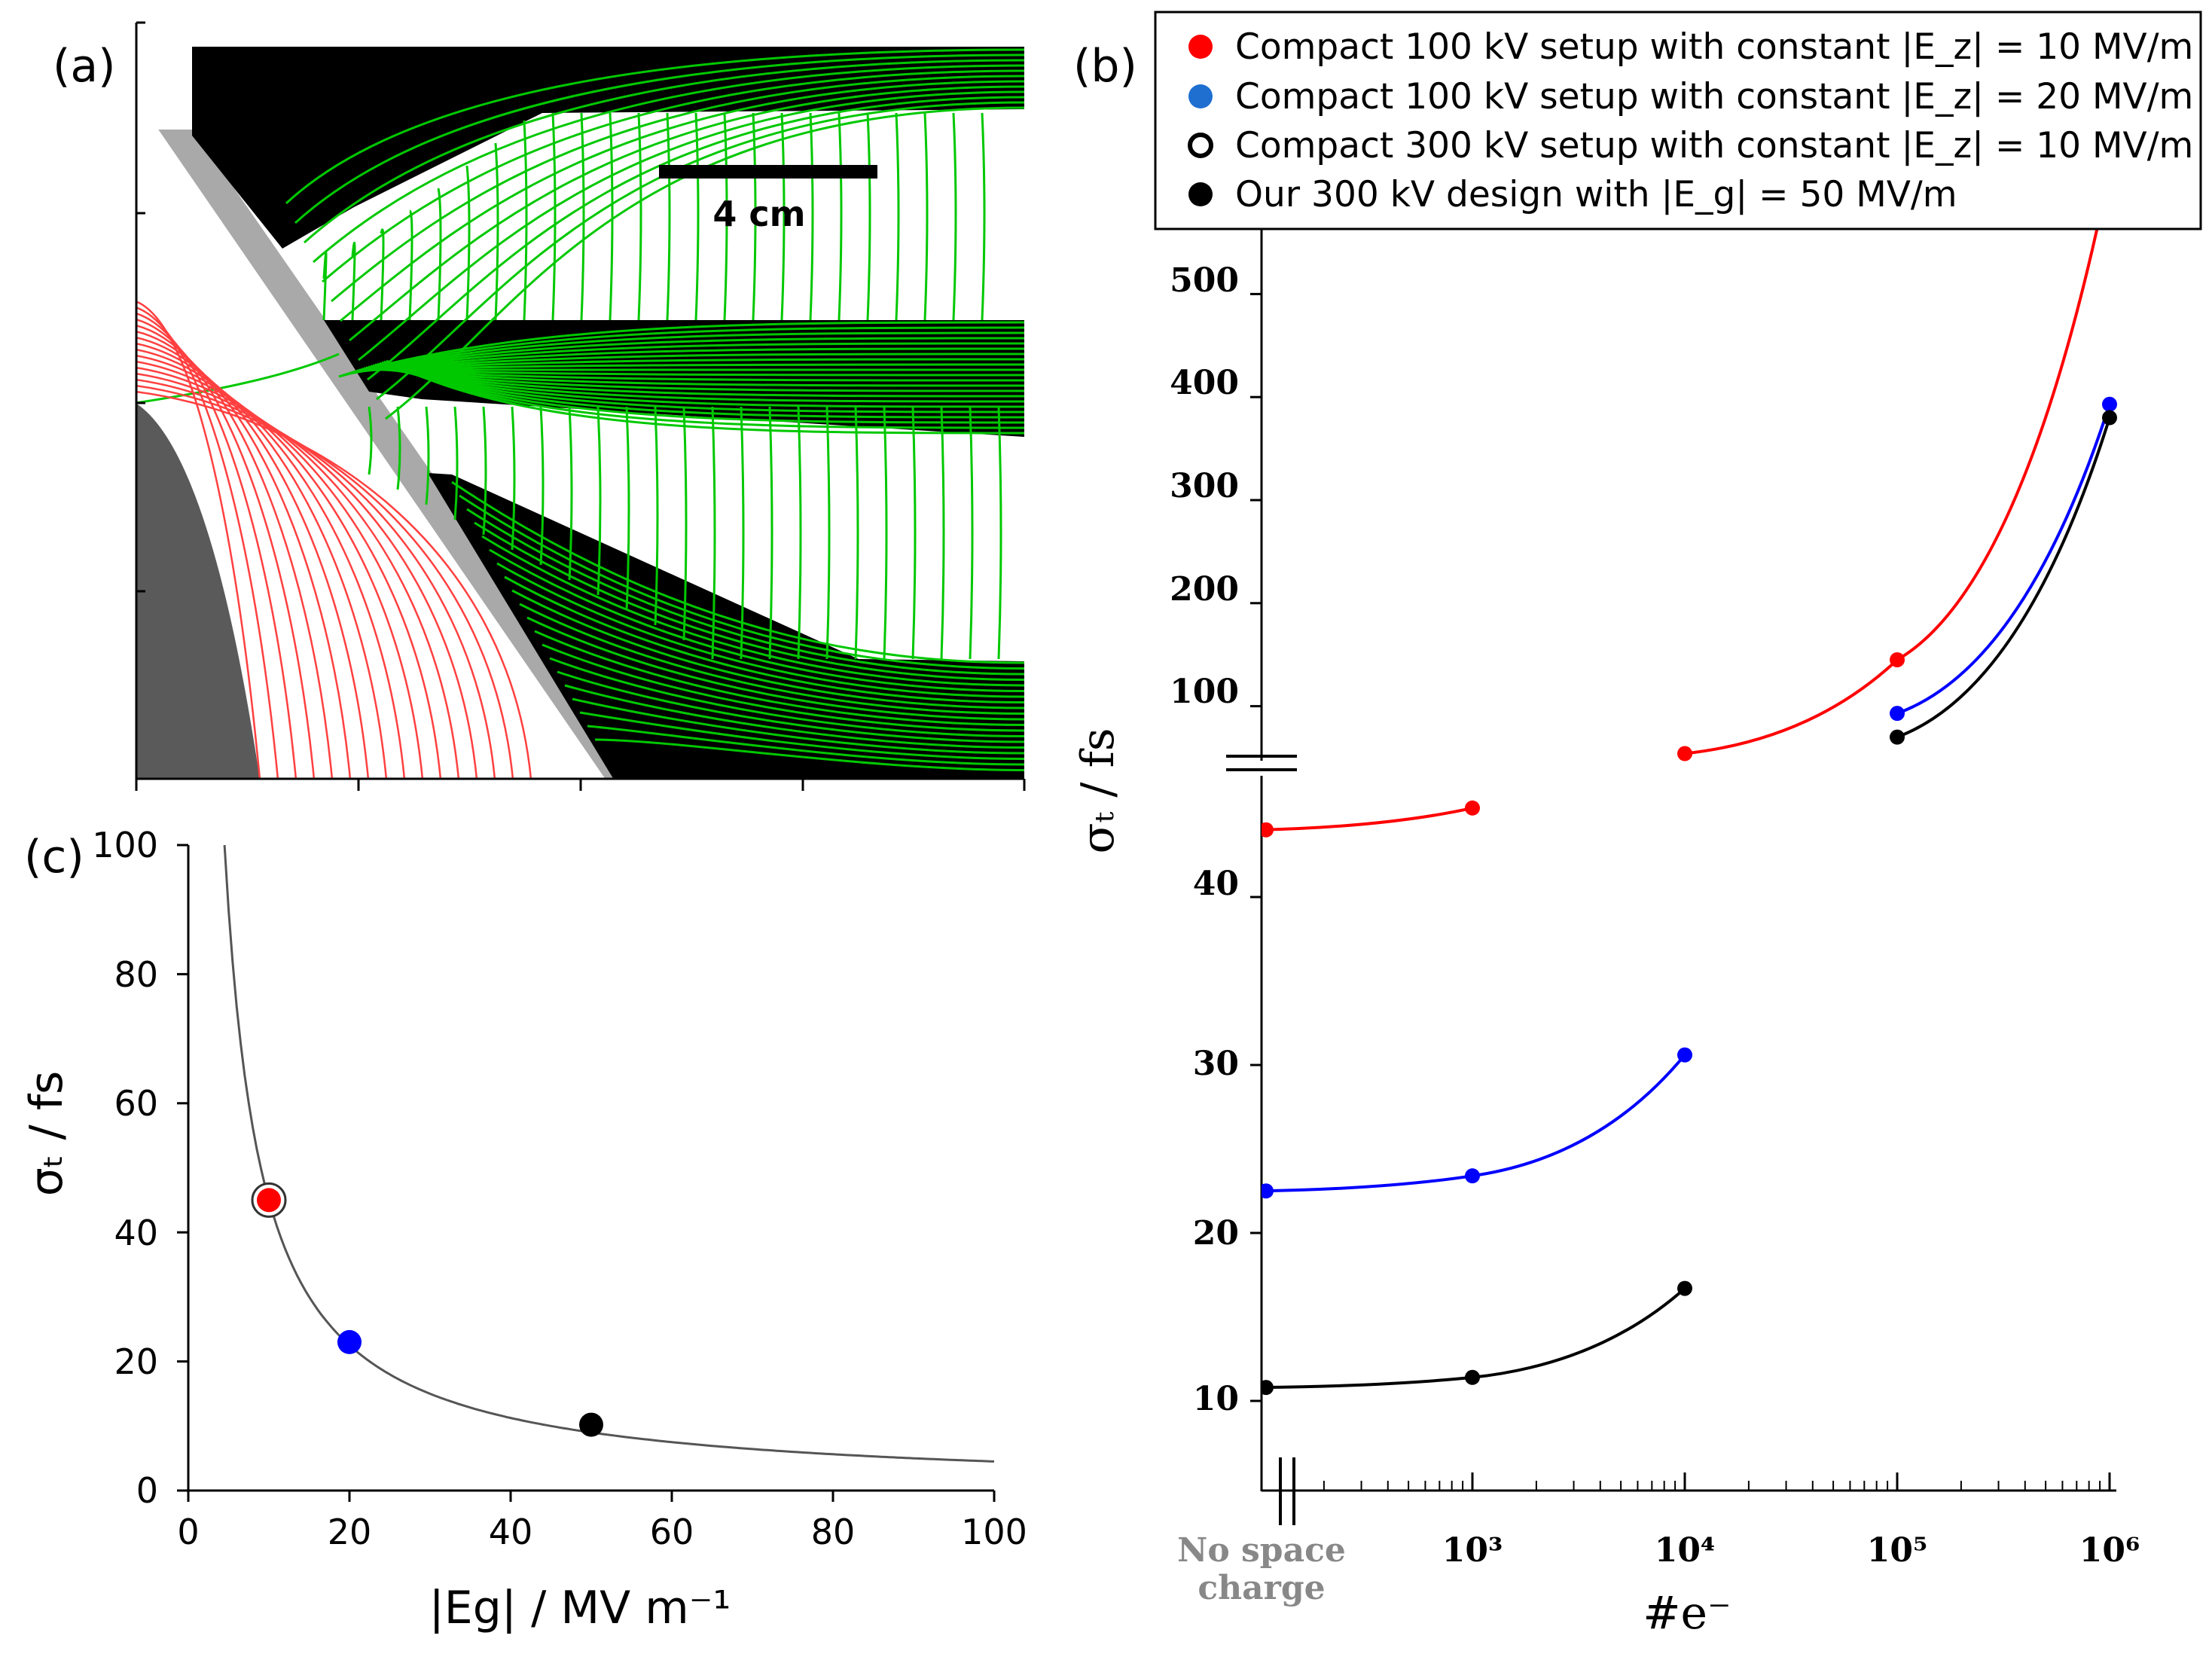  I want to click on c-xtick-40: 40, so click(511, 1532).